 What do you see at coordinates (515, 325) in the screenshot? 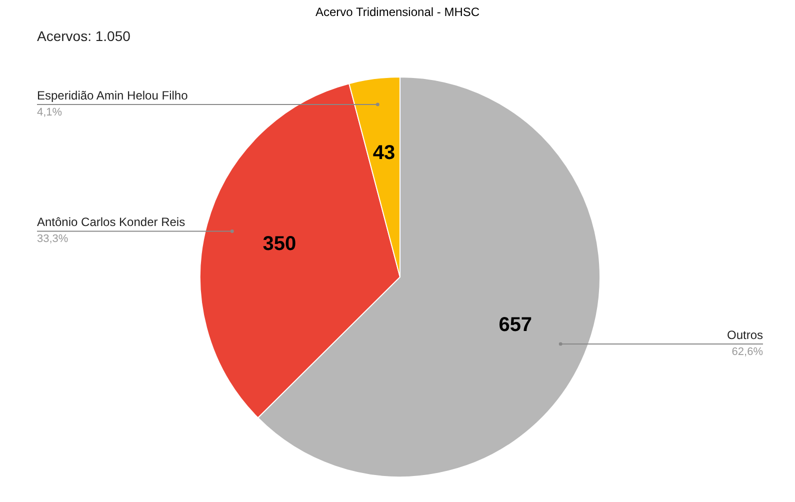
I see `data-label: 657` at bounding box center [515, 325].